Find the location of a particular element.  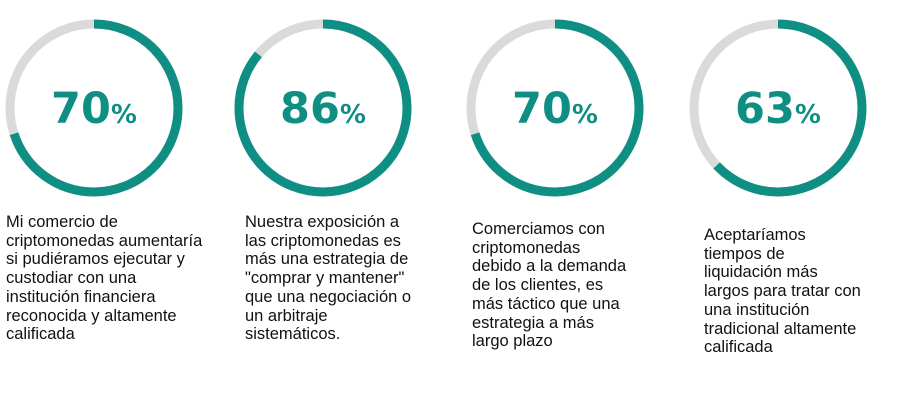

percent-label-3: 63% is located at coordinates (778, 109).